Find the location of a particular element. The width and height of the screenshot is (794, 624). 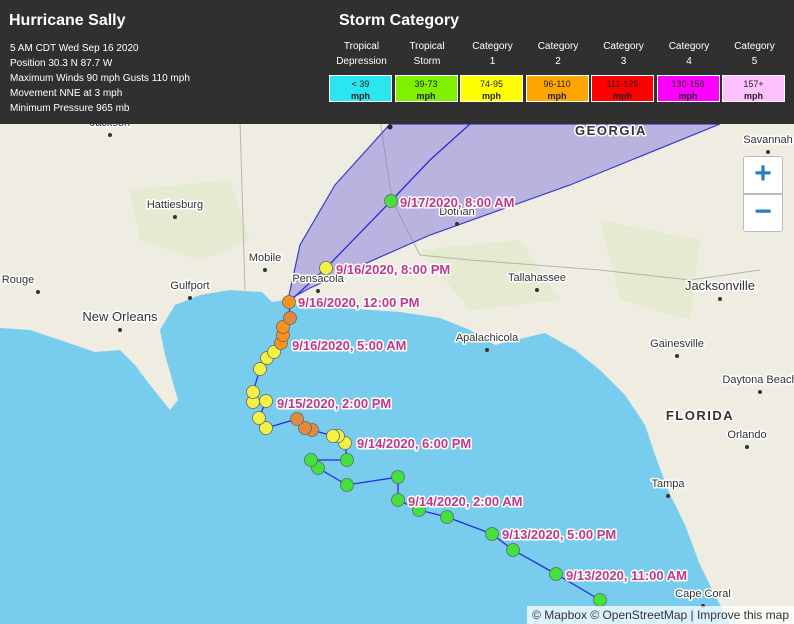

info-line: Position 30.3 N 87.7 W is located at coordinates (61, 63).